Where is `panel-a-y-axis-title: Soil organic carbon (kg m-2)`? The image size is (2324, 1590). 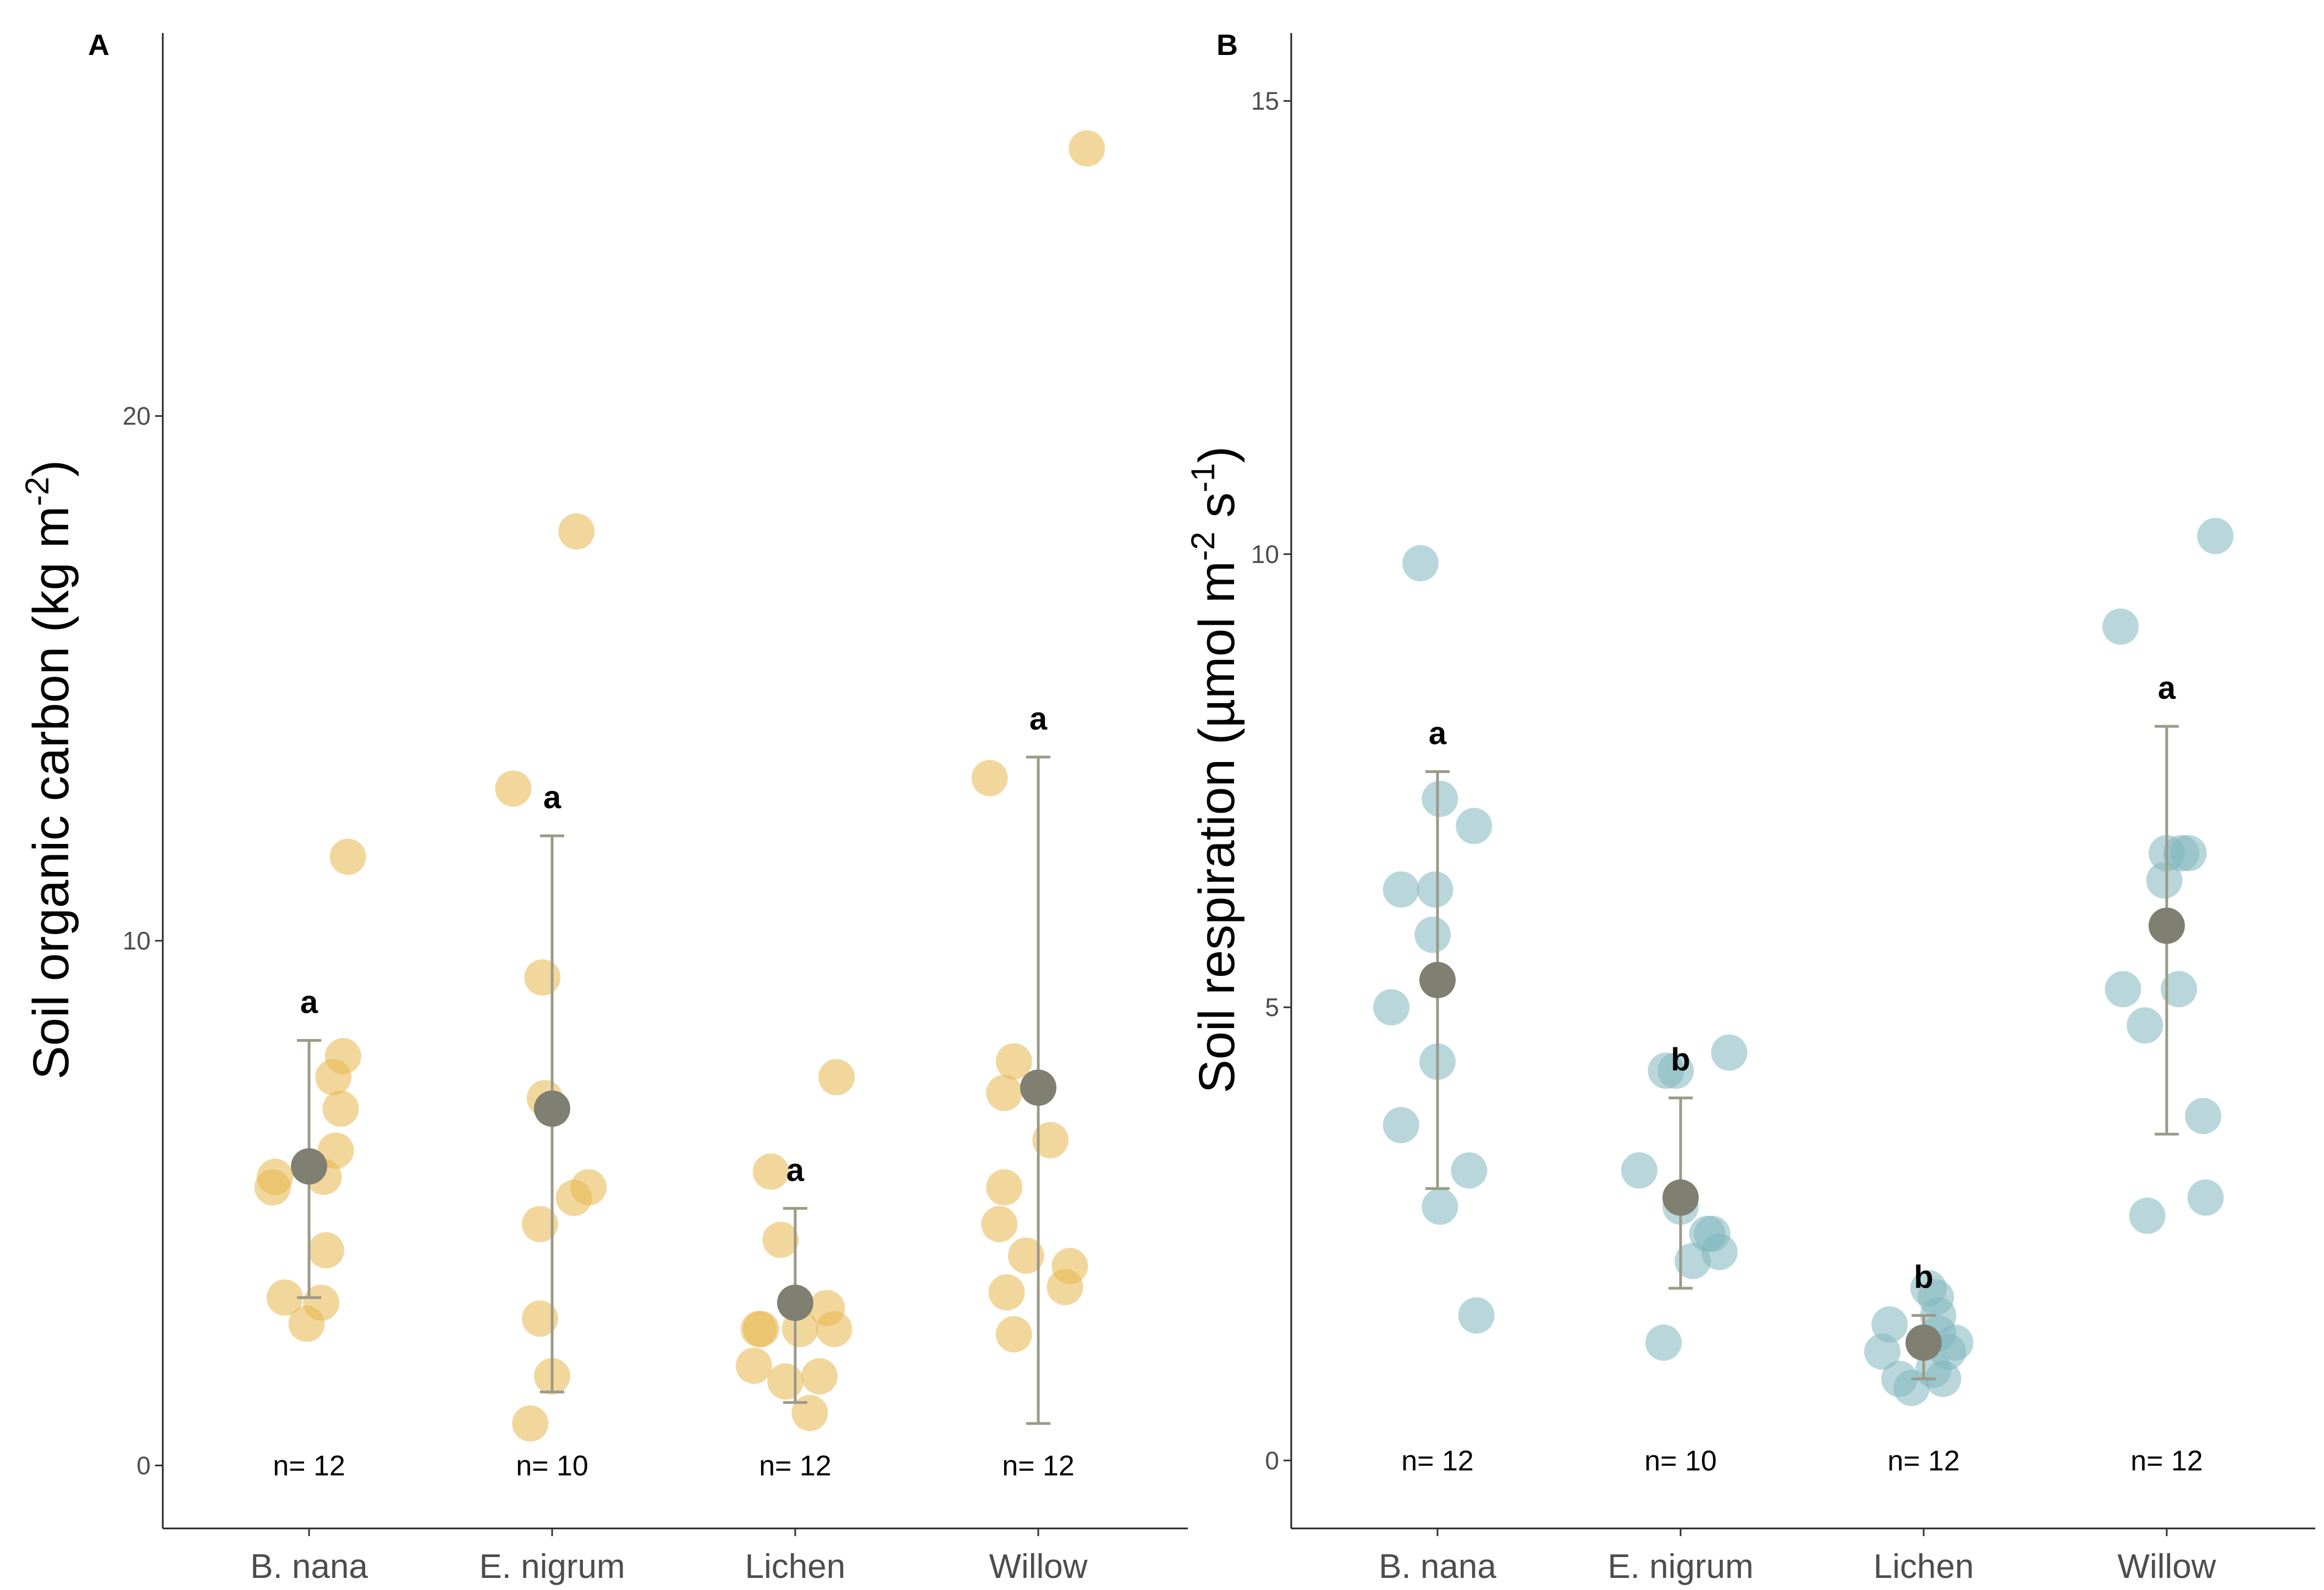
panel-a-y-axis-title: Soil organic carbon (kg m-2) is located at coordinates (49, 770).